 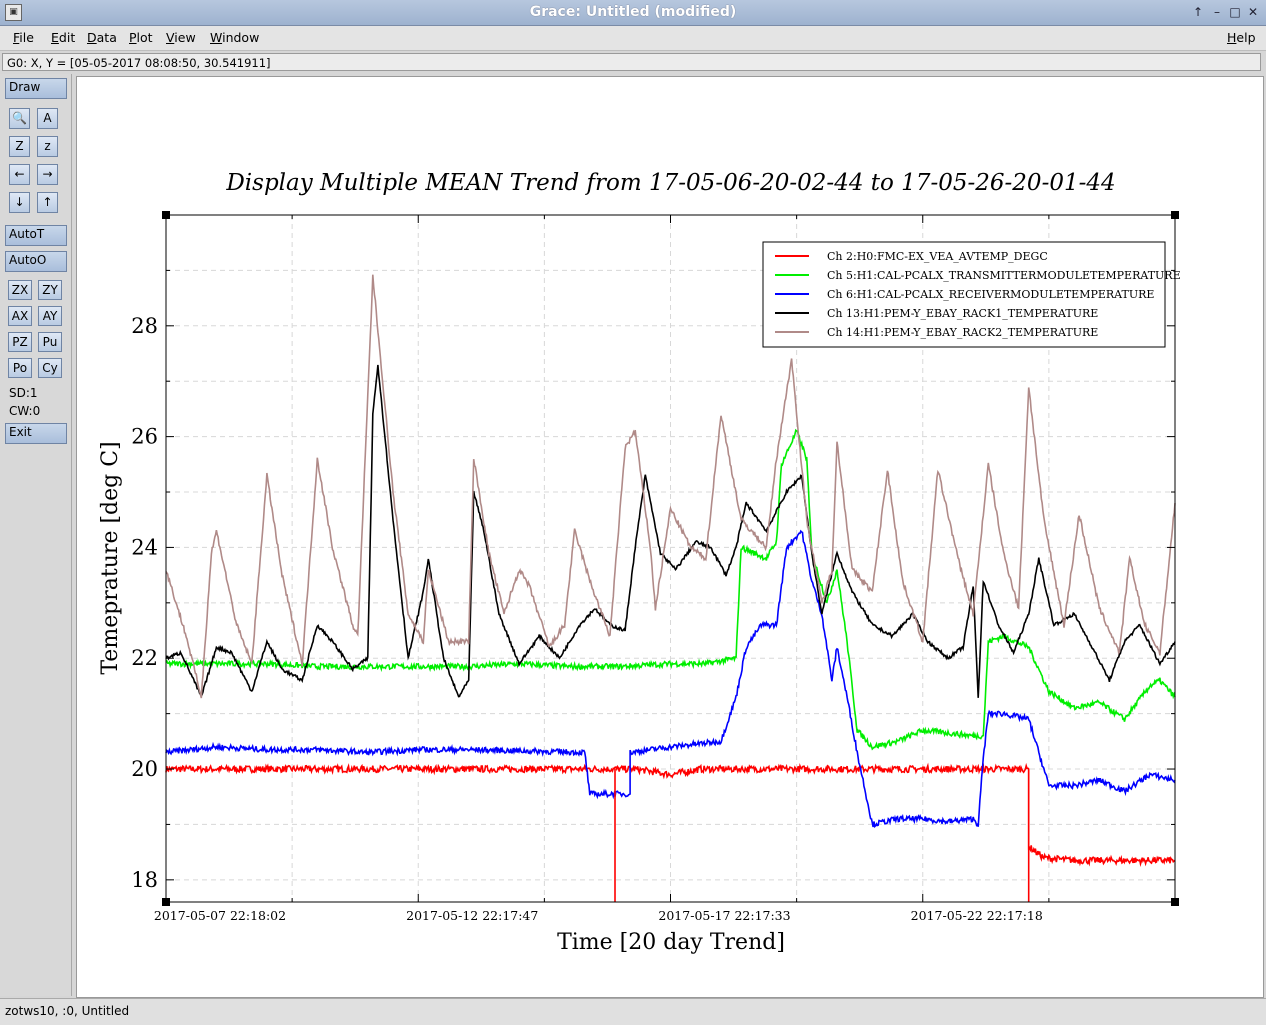 What do you see at coordinates (1253, 12) in the screenshot?
I see `close-icon: ✕` at bounding box center [1253, 12].